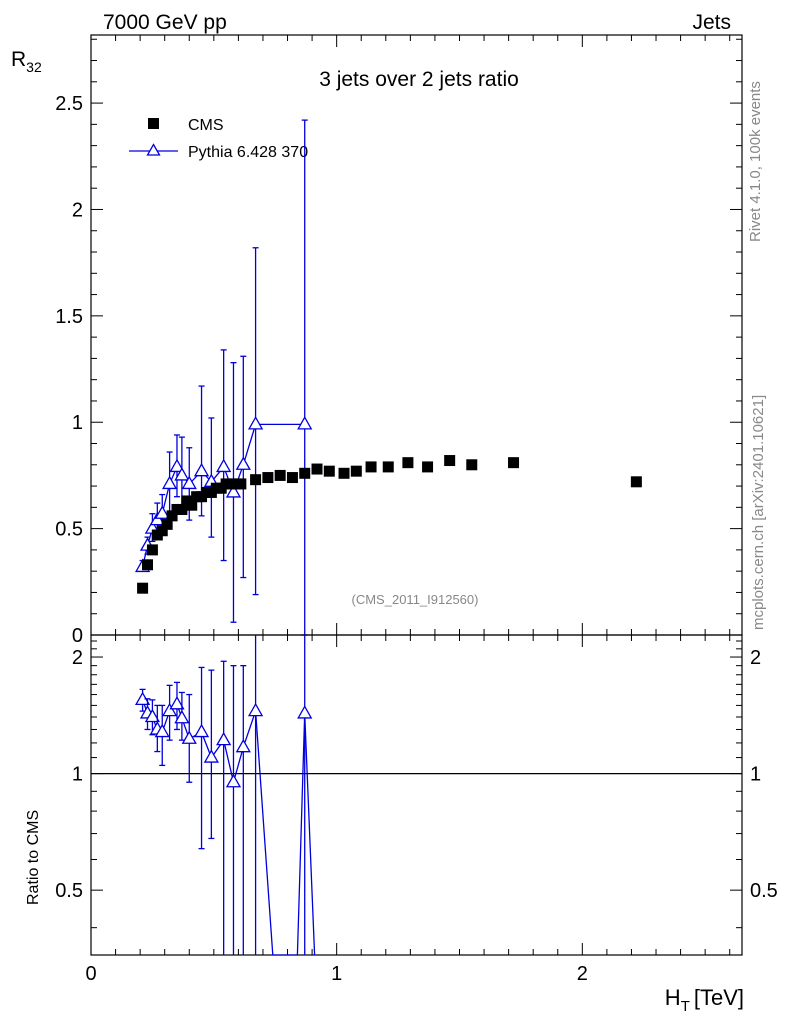 The image size is (786, 1029). What do you see at coordinates (90, 974) in the screenshot?
I see `x-tick-label: 0` at bounding box center [90, 974].